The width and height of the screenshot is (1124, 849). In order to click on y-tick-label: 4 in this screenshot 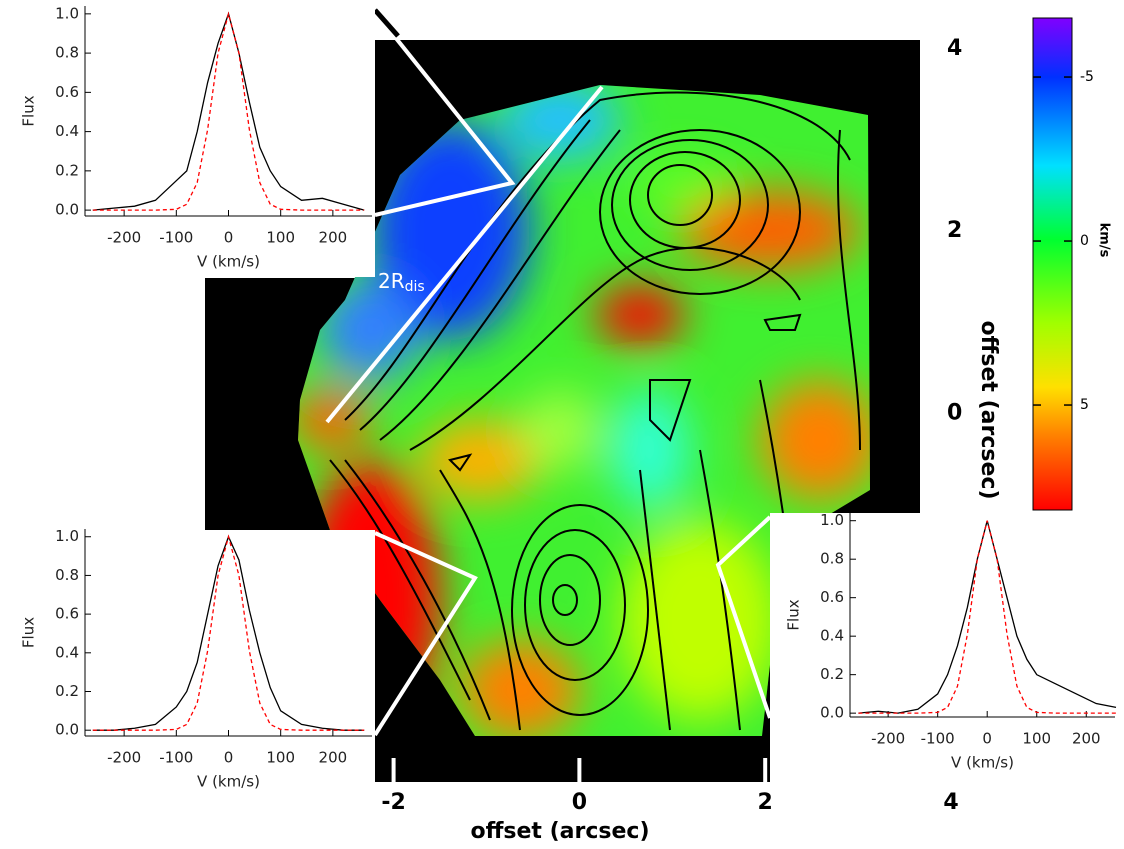, I will do `click(954, 48)`.